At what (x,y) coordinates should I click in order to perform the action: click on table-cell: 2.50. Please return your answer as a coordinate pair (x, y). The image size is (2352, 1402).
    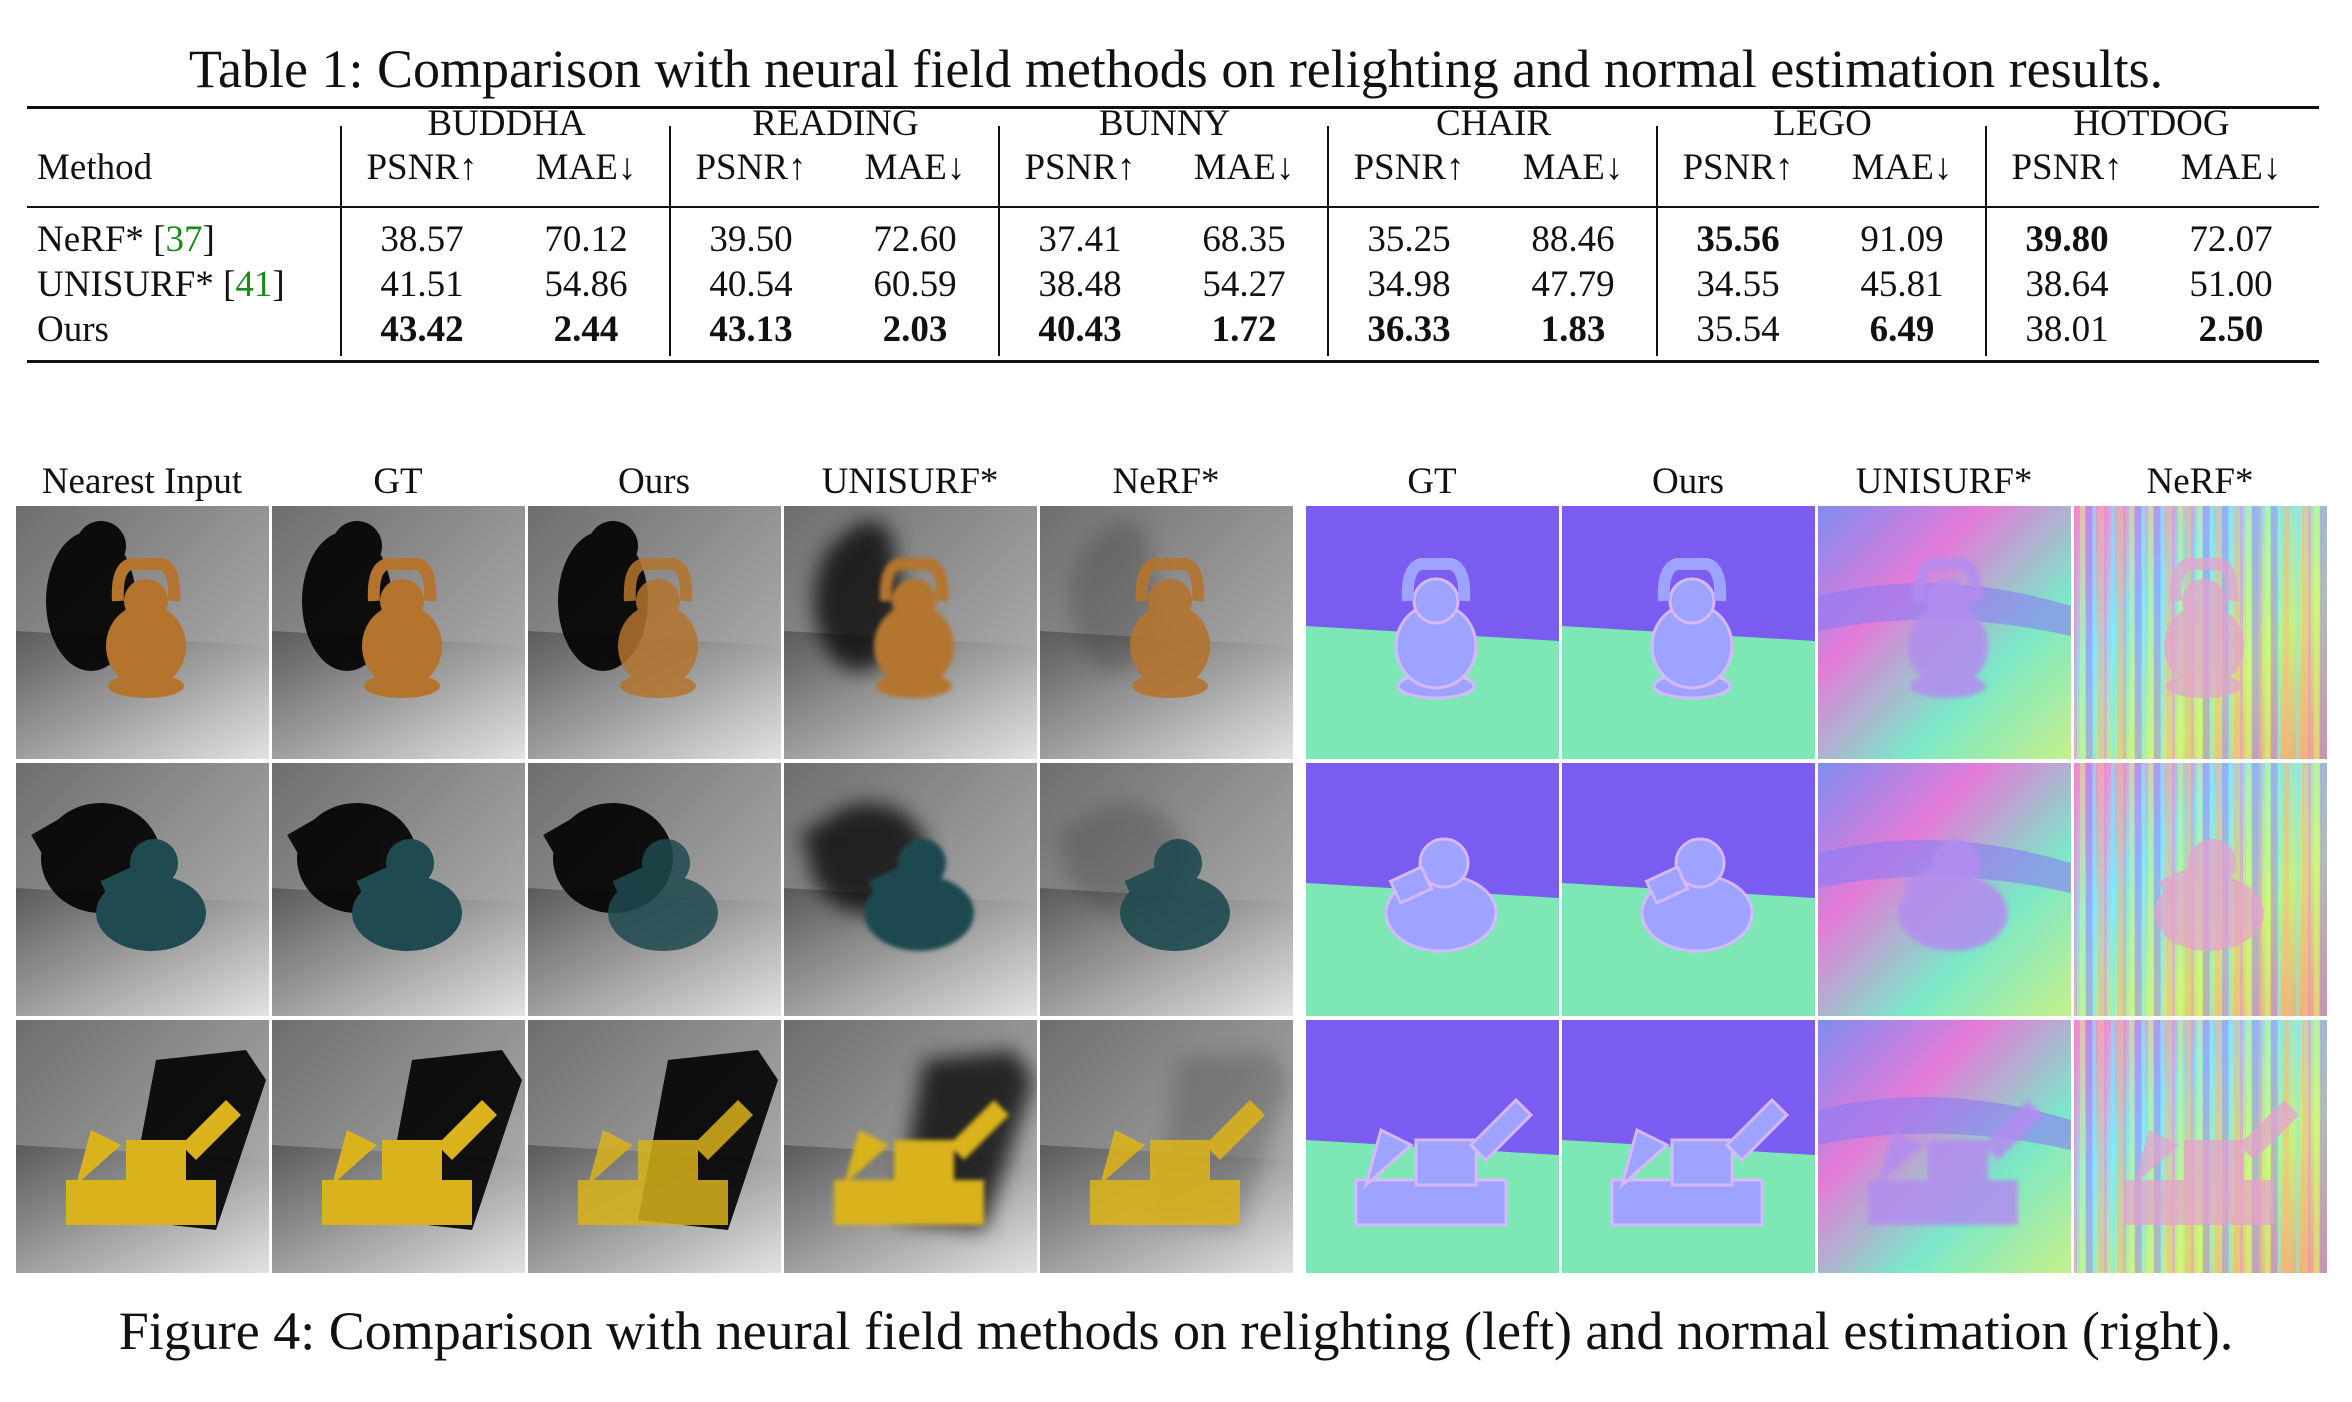
    Looking at the image, I should click on (2231, 329).